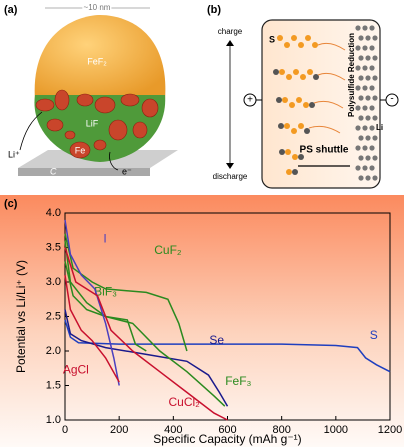  What do you see at coordinates (65, 430) in the screenshot?
I see `x-tick-label: 0` at bounding box center [65, 430].